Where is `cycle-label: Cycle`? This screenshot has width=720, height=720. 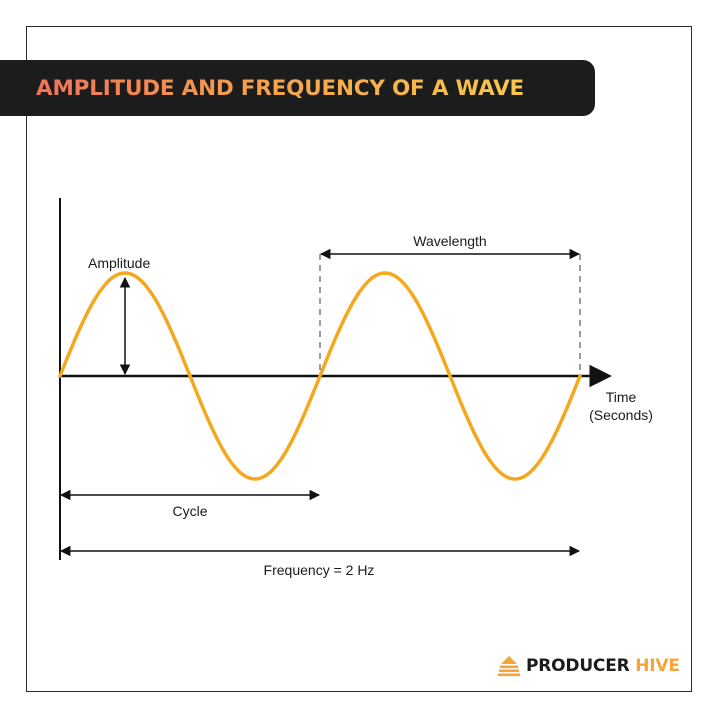
cycle-label: Cycle is located at coordinates (189, 511).